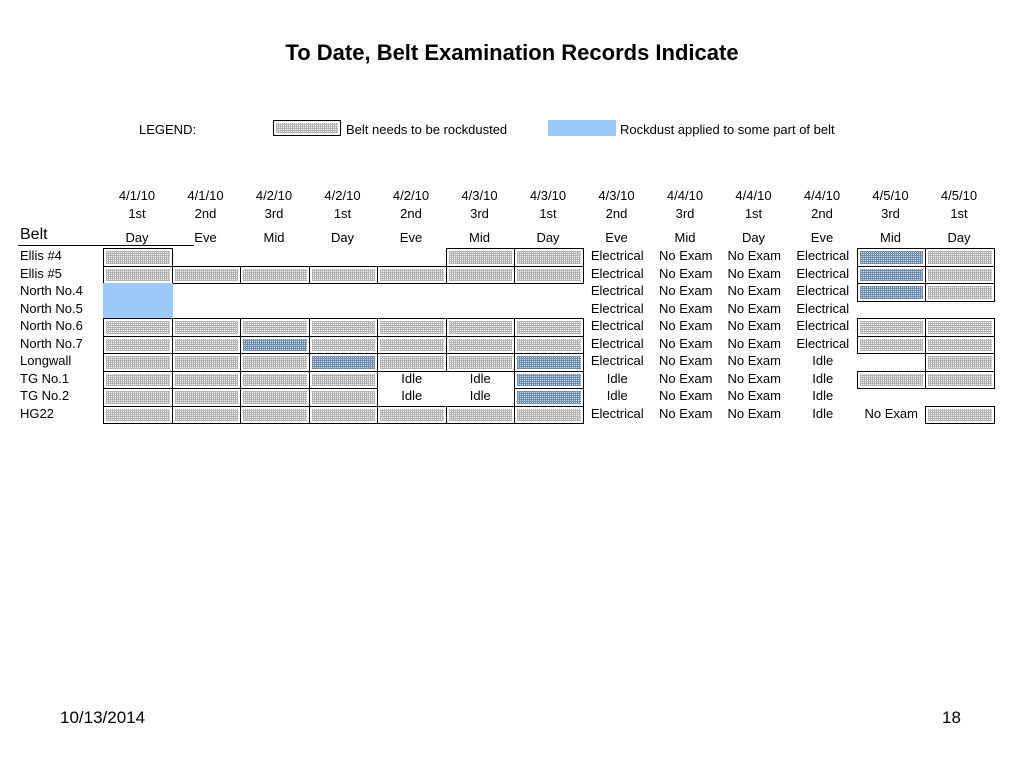 The image size is (1024, 768). What do you see at coordinates (106, 245) in the screenshot?
I see `header-divider` at bounding box center [106, 245].